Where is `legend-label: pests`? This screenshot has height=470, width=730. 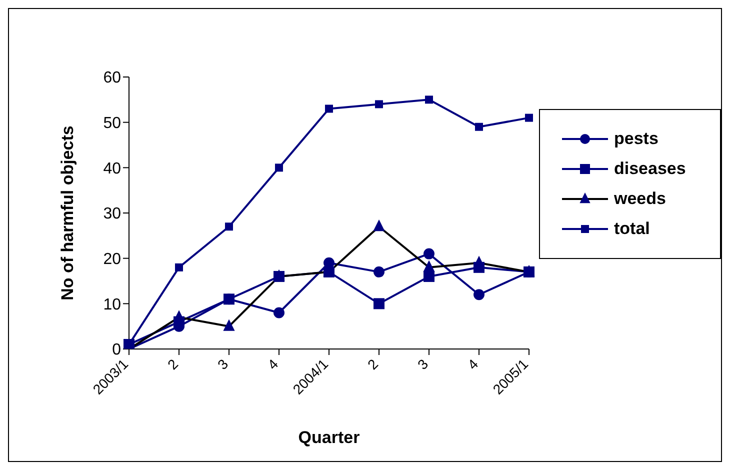
legend-label: pests is located at coordinates (636, 139).